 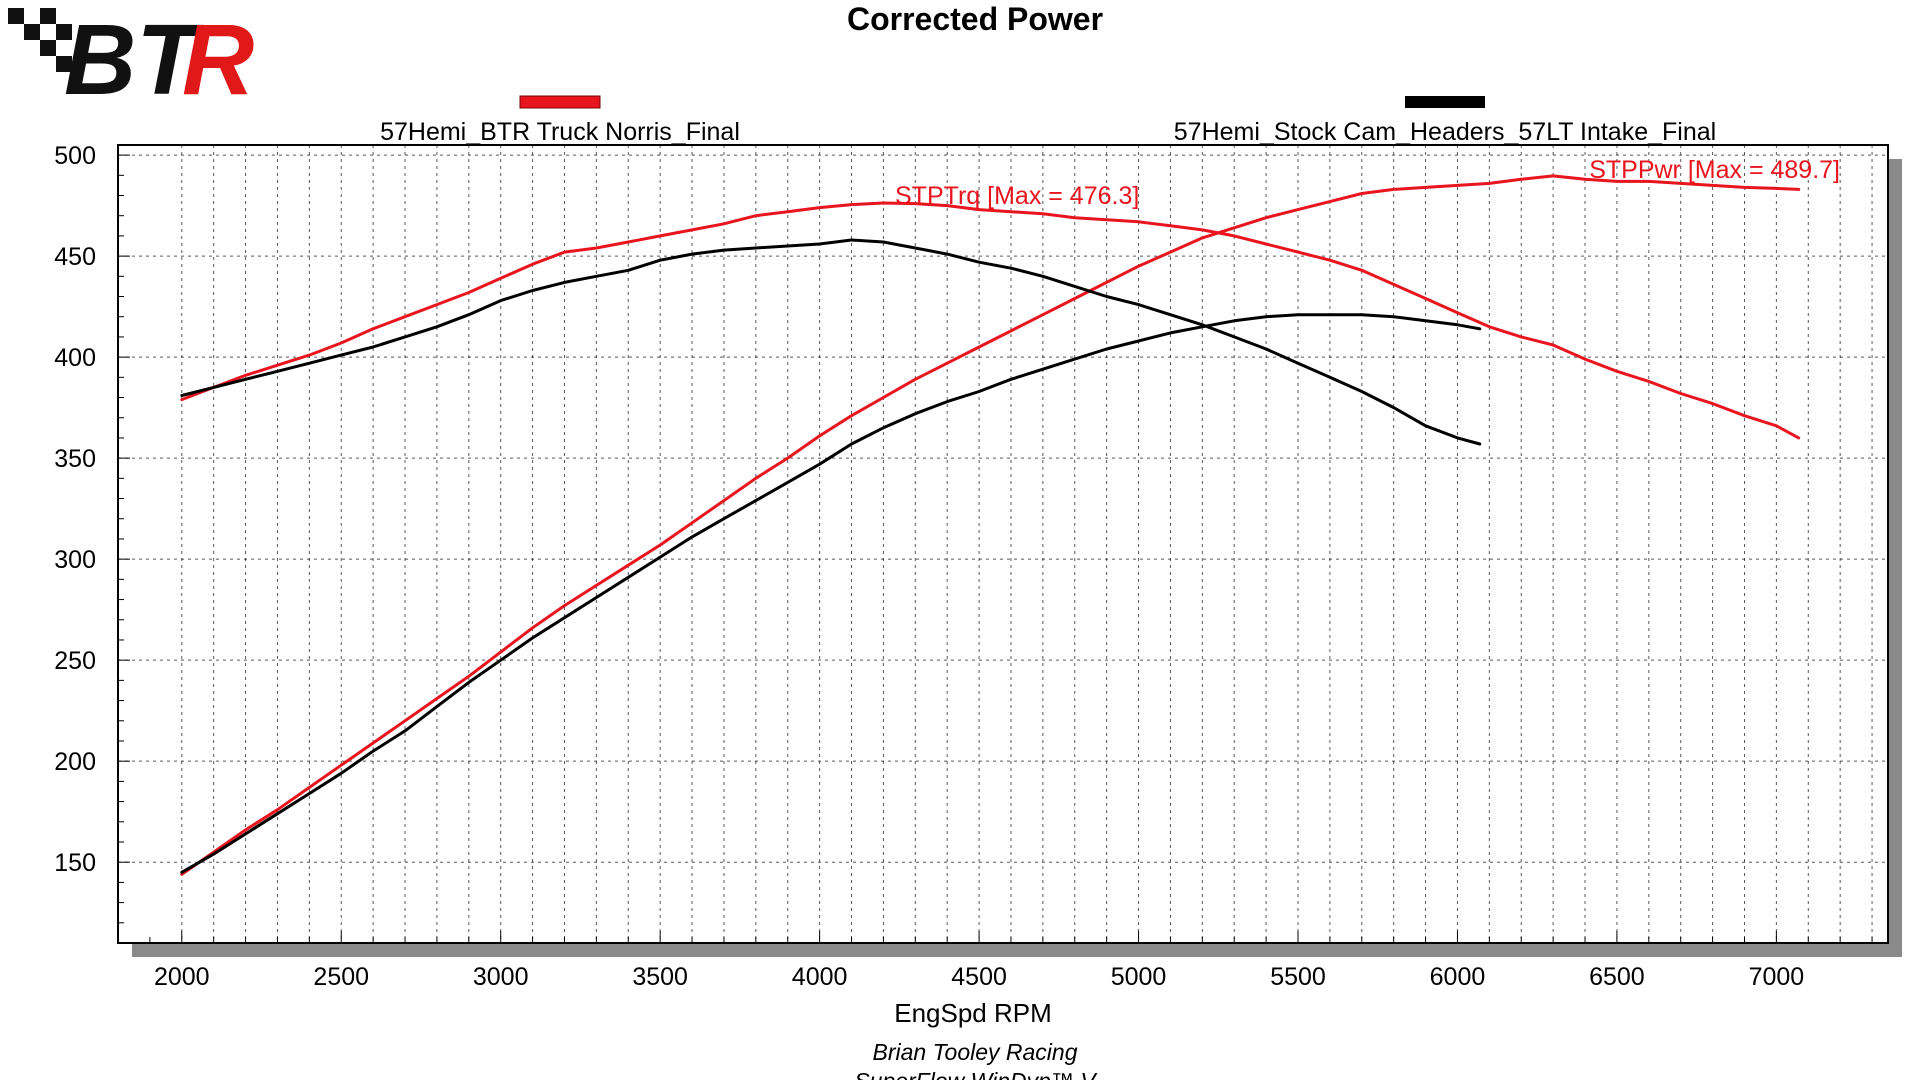 I want to click on x-tick-label: 2500, so click(x=341, y=977).